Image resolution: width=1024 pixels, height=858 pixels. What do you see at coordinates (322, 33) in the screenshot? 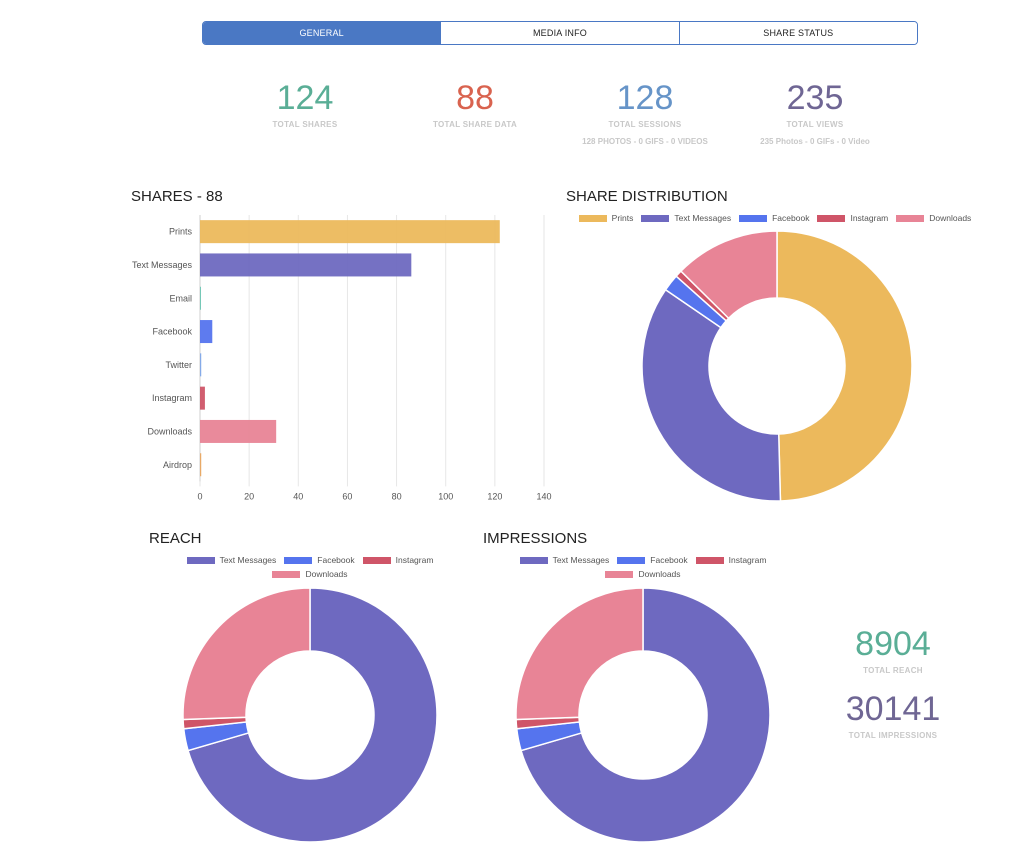
I see `tab-general: GENERAL` at bounding box center [322, 33].